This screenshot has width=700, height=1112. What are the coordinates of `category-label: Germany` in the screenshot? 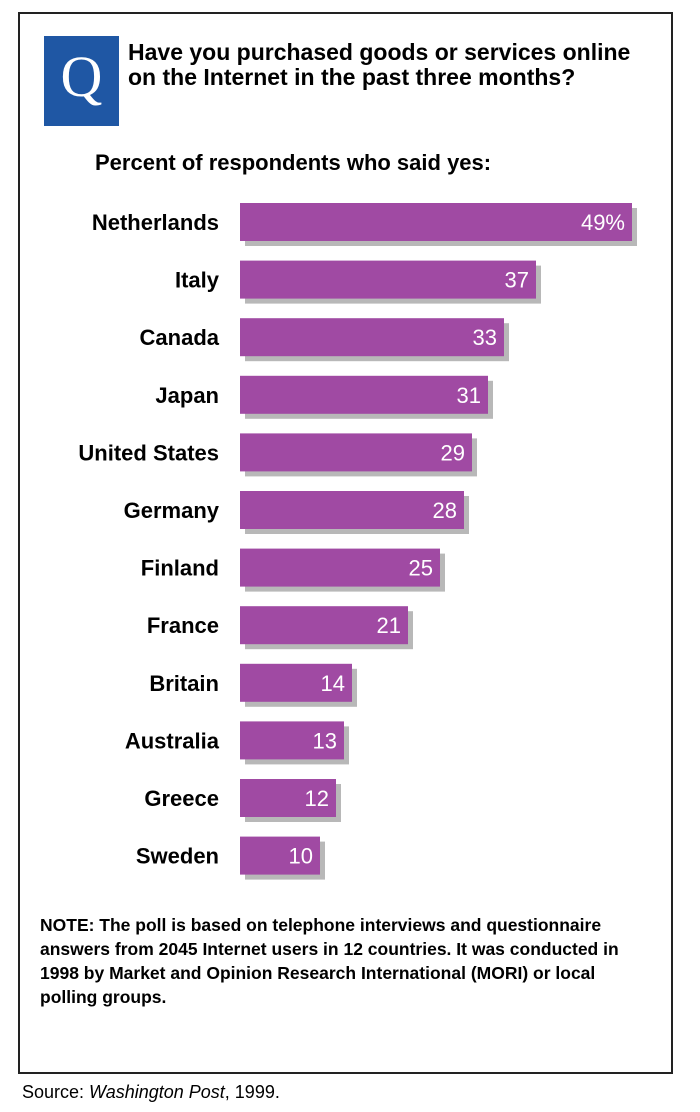 It's located at (172, 510).